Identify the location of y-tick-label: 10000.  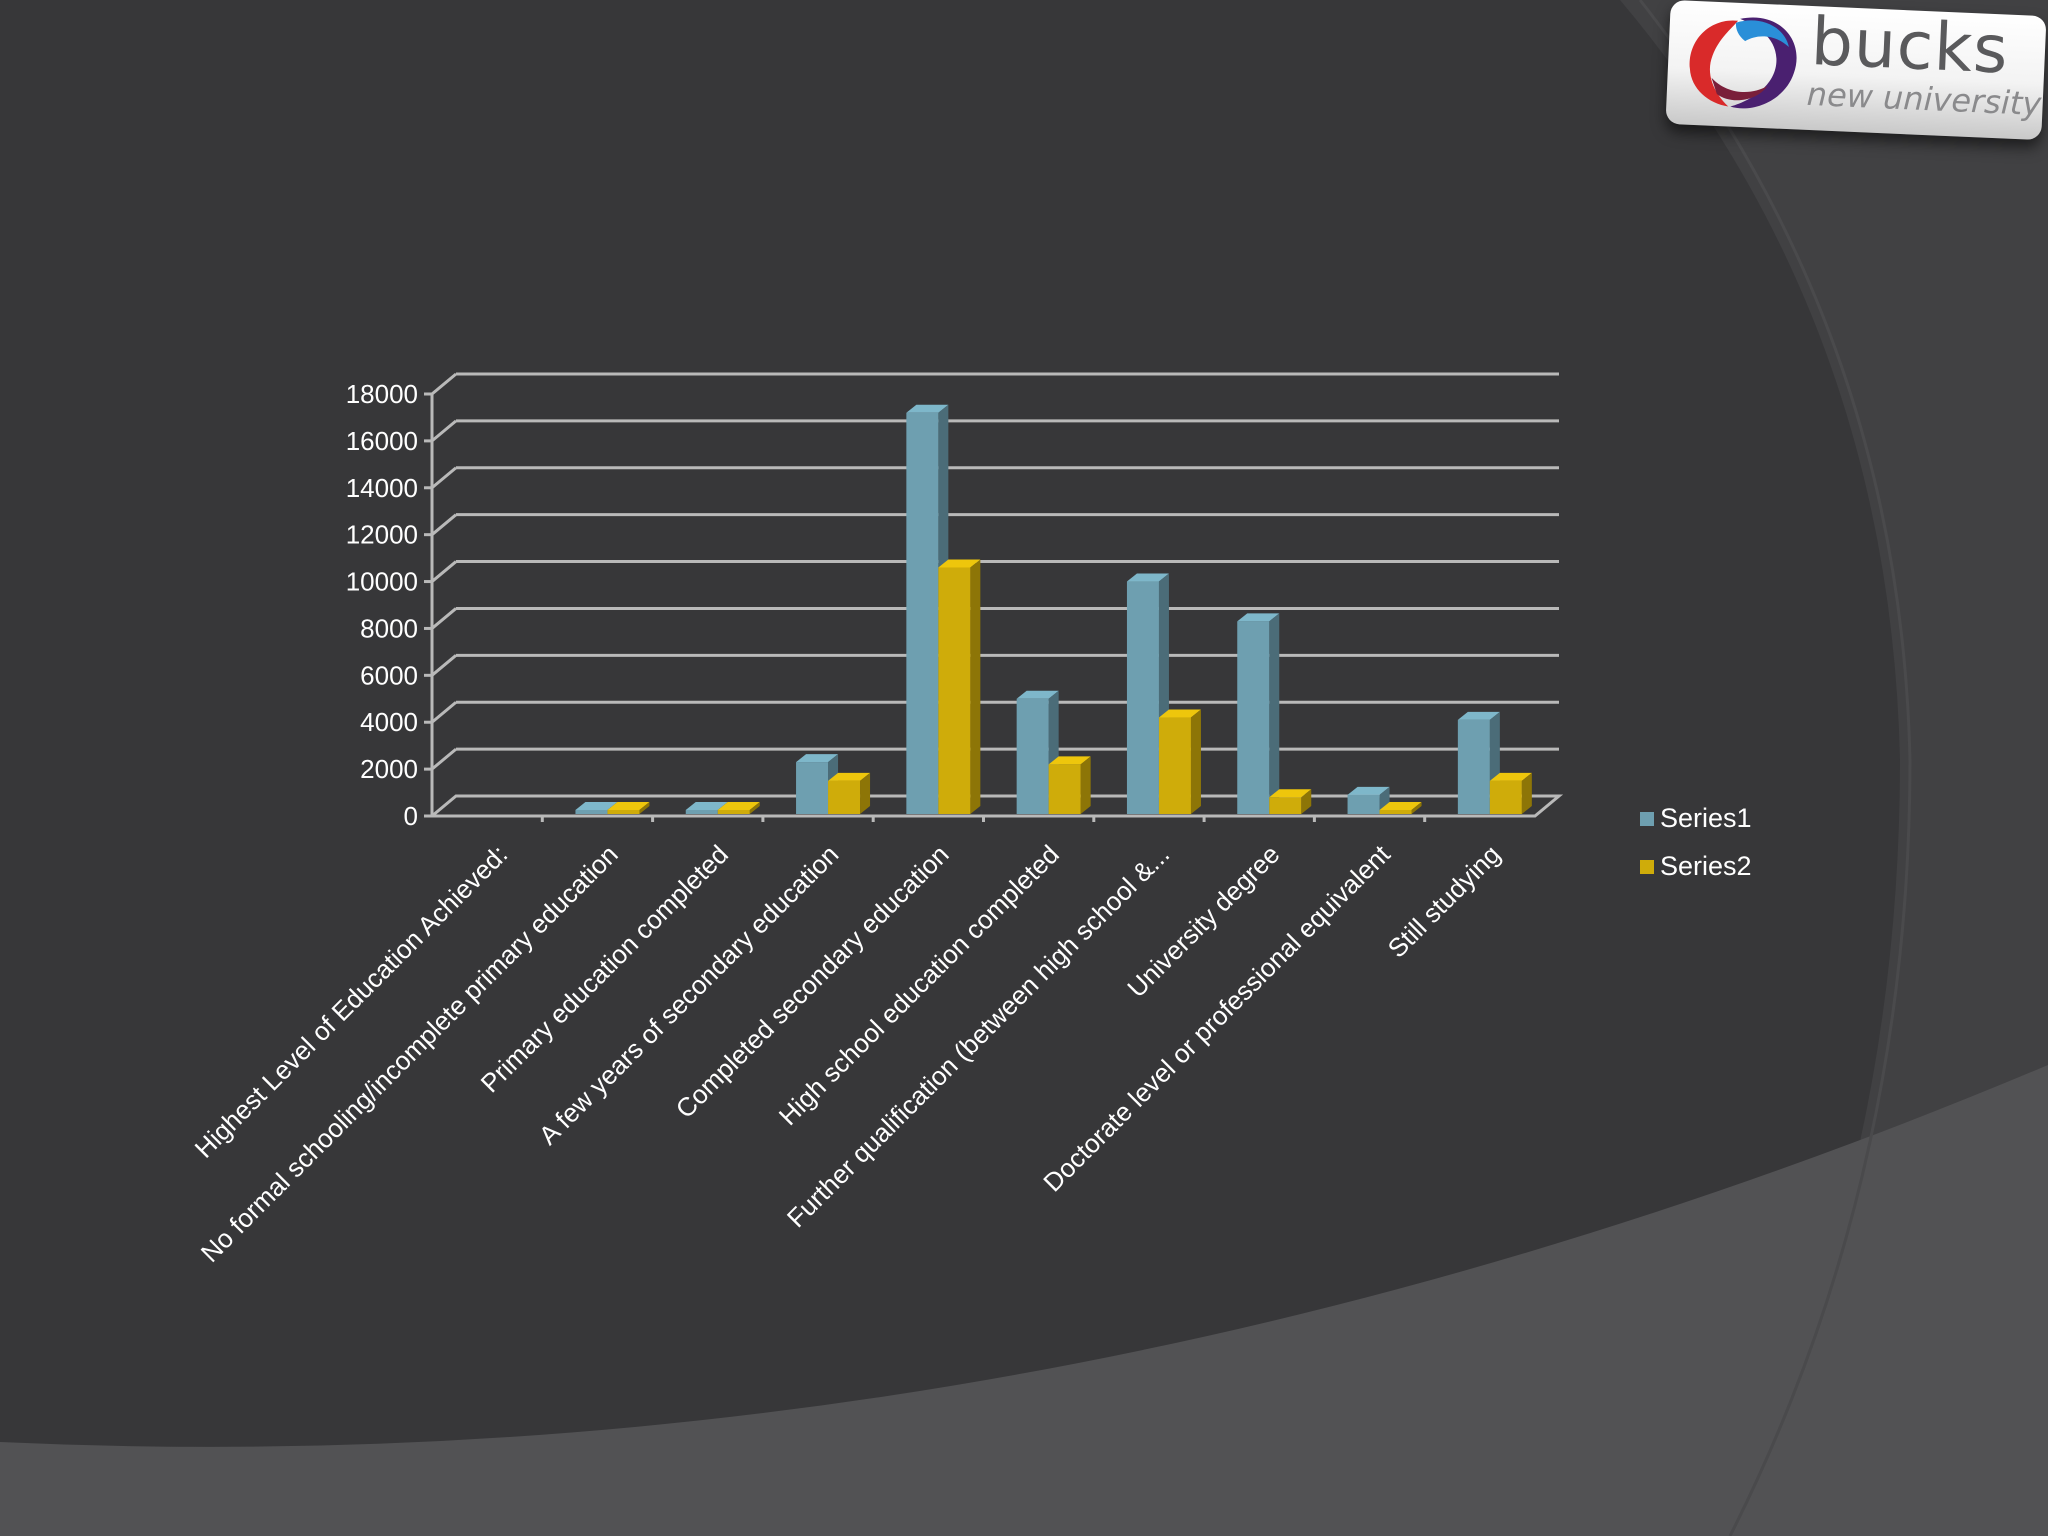
(382, 582).